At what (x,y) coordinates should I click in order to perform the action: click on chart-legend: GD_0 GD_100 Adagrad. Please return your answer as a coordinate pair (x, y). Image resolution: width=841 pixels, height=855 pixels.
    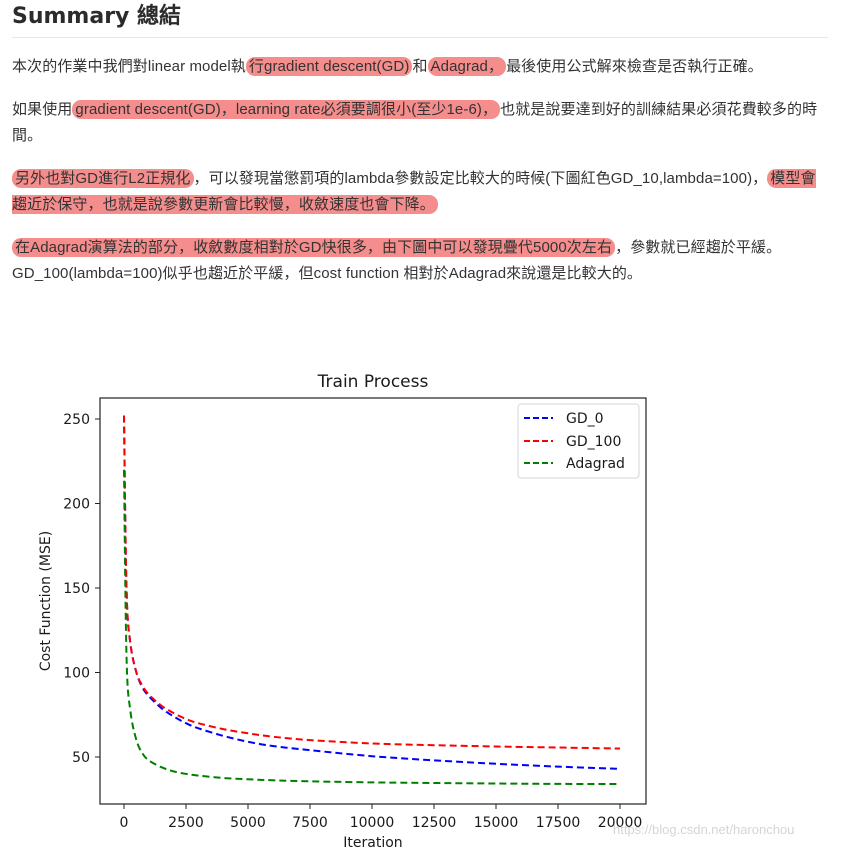
    Looking at the image, I should click on (578, 441).